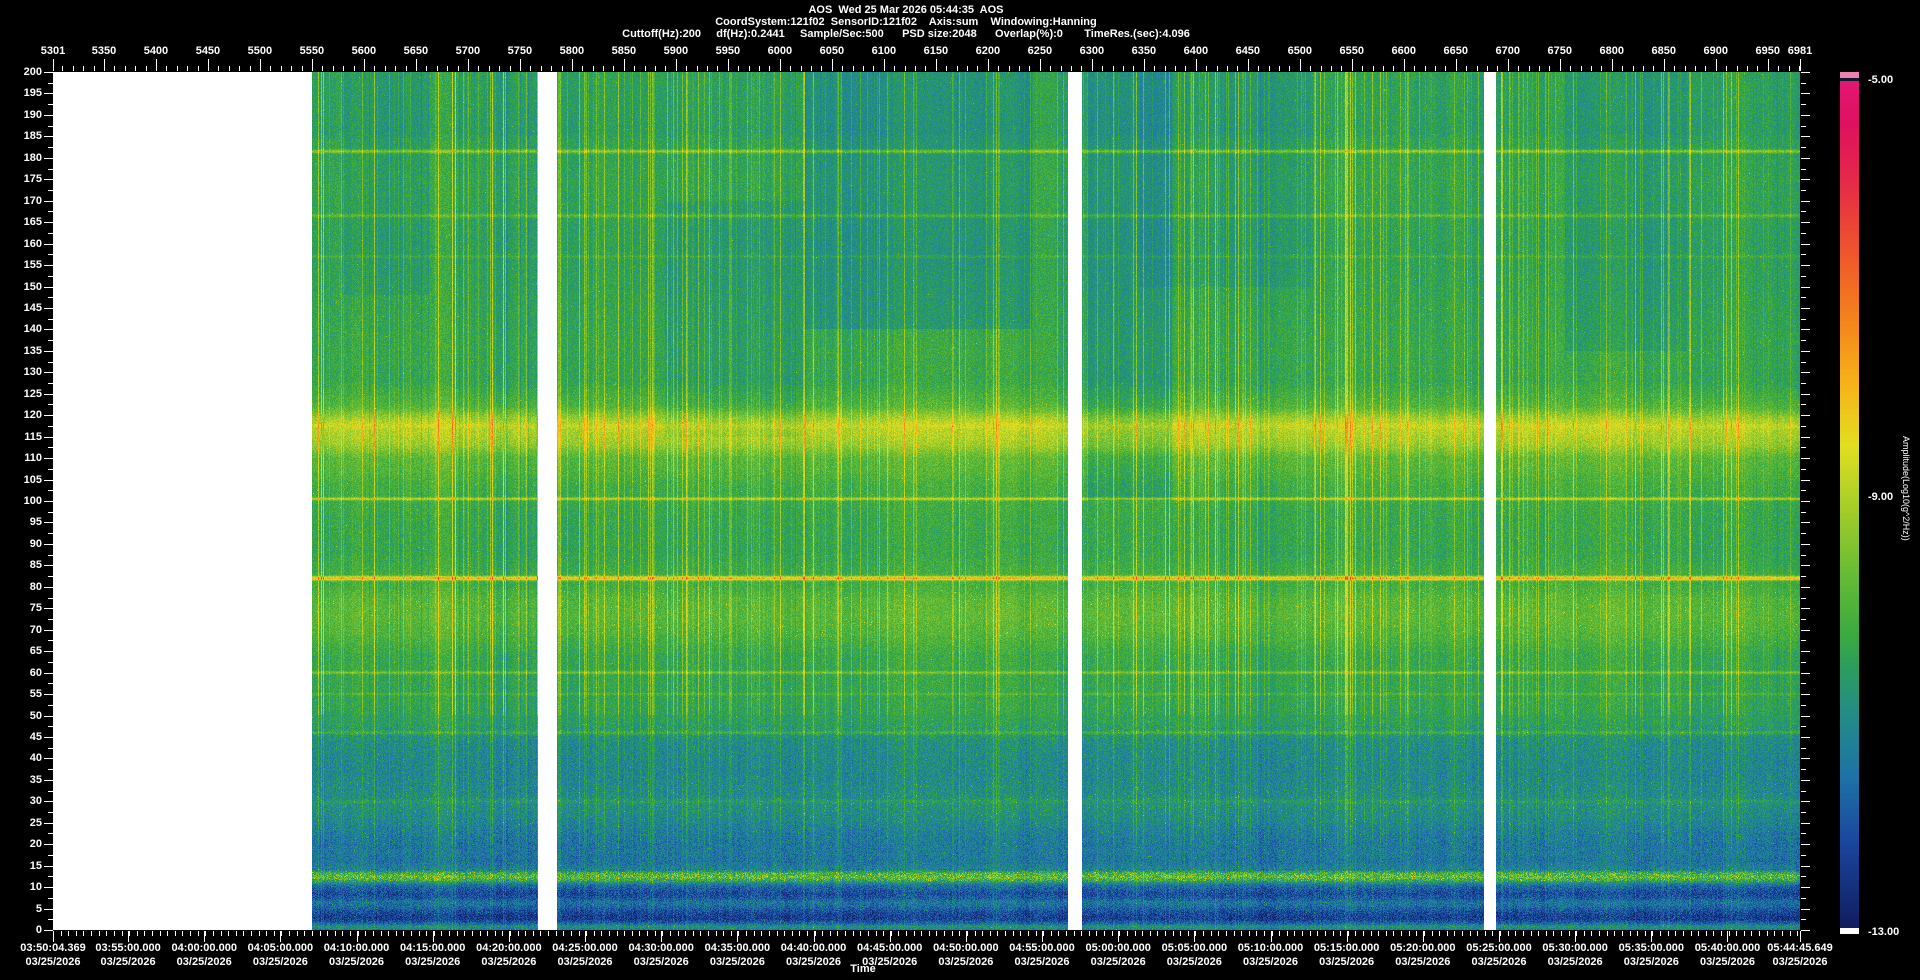 The image size is (1920, 980). Describe the element at coordinates (1422, 955) in the screenshot. I see `time-tick: 05:20:00.000 03/25/2026` at that location.